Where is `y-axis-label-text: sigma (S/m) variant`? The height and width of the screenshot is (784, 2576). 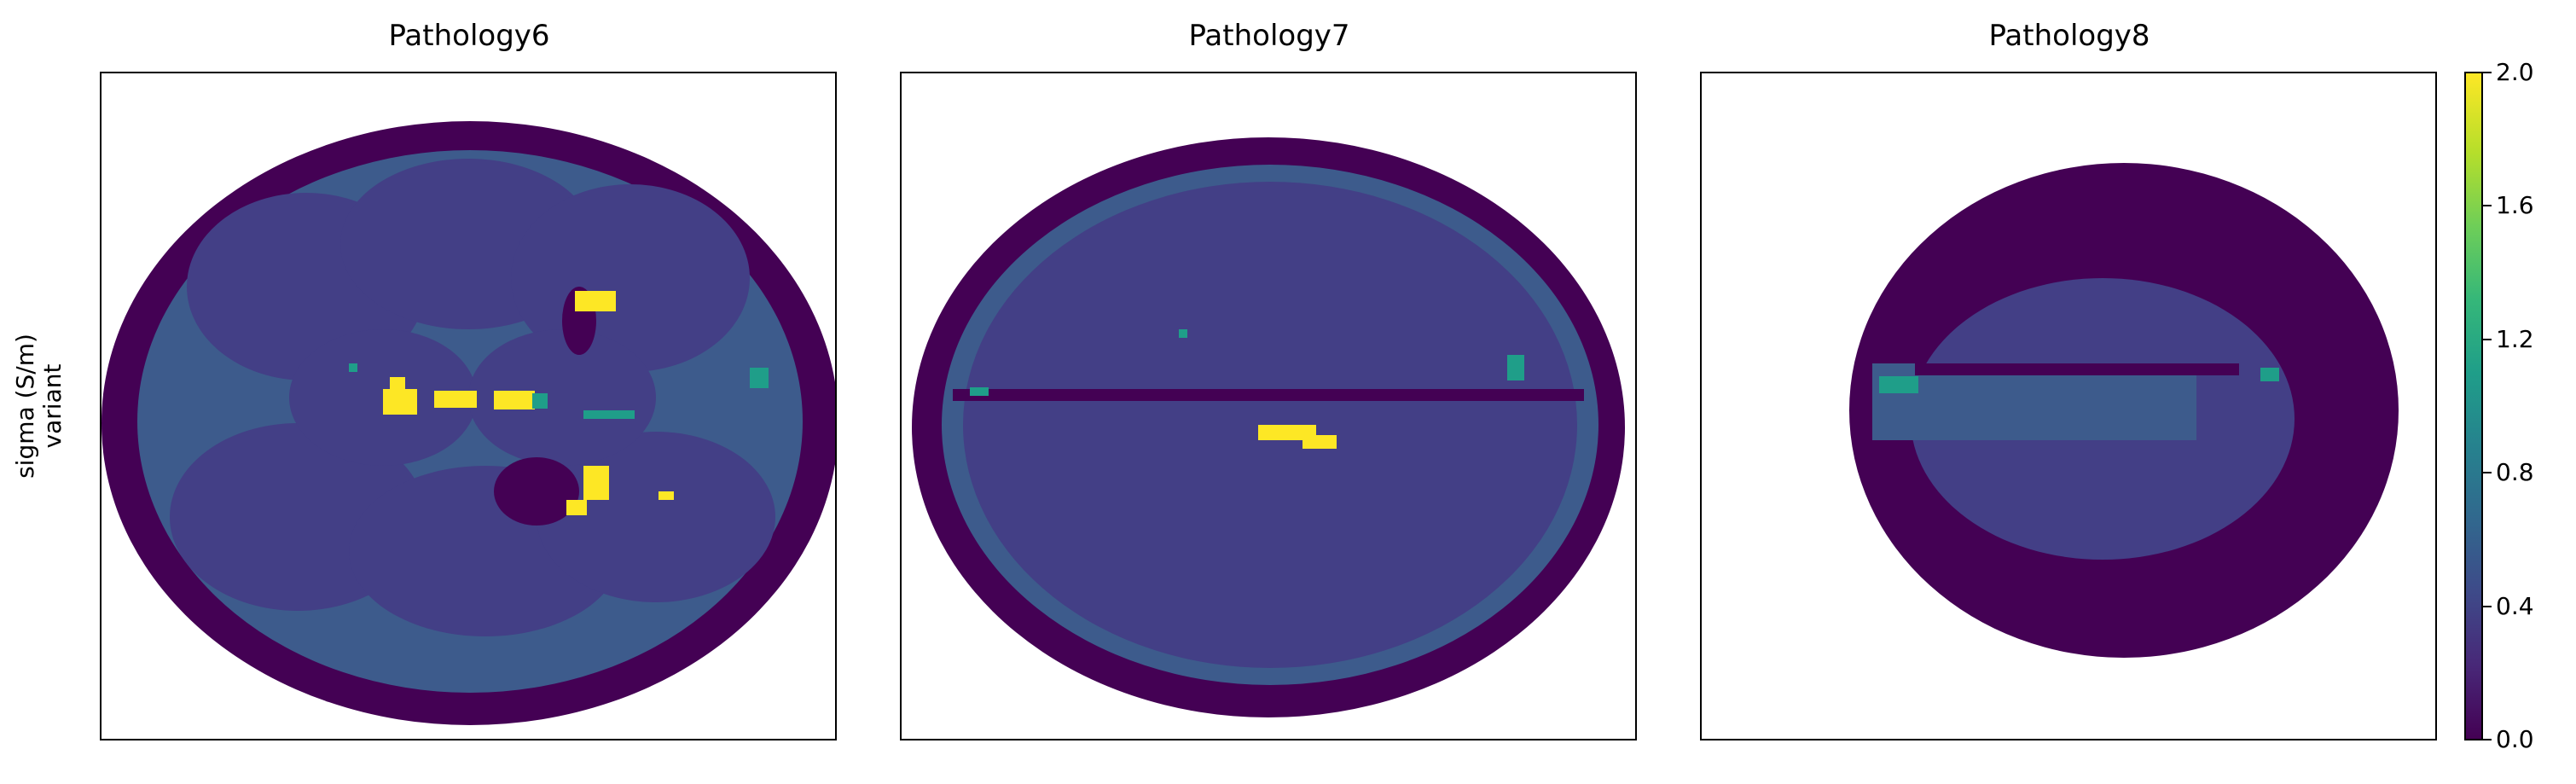
y-axis-label-text: sigma (S/m) variant is located at coordinates (39, 406).